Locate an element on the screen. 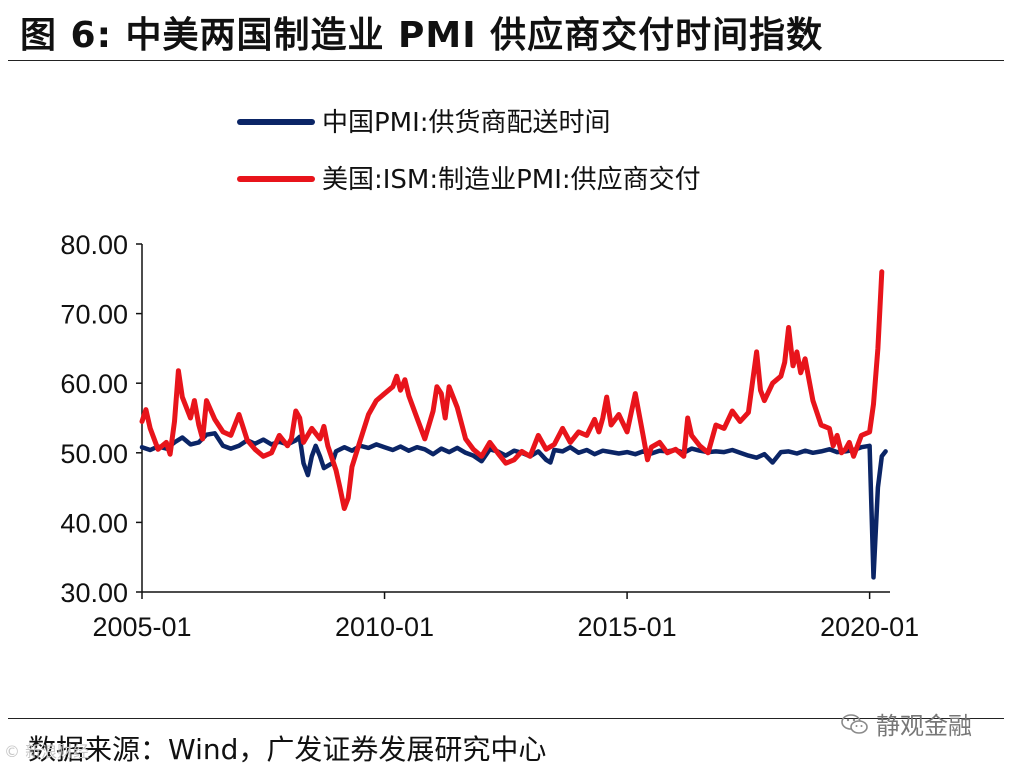  y-axis-ticks: 80.00 70.00 60.00 50.00 40.00 30.00 is located at coordinates (101, 419).